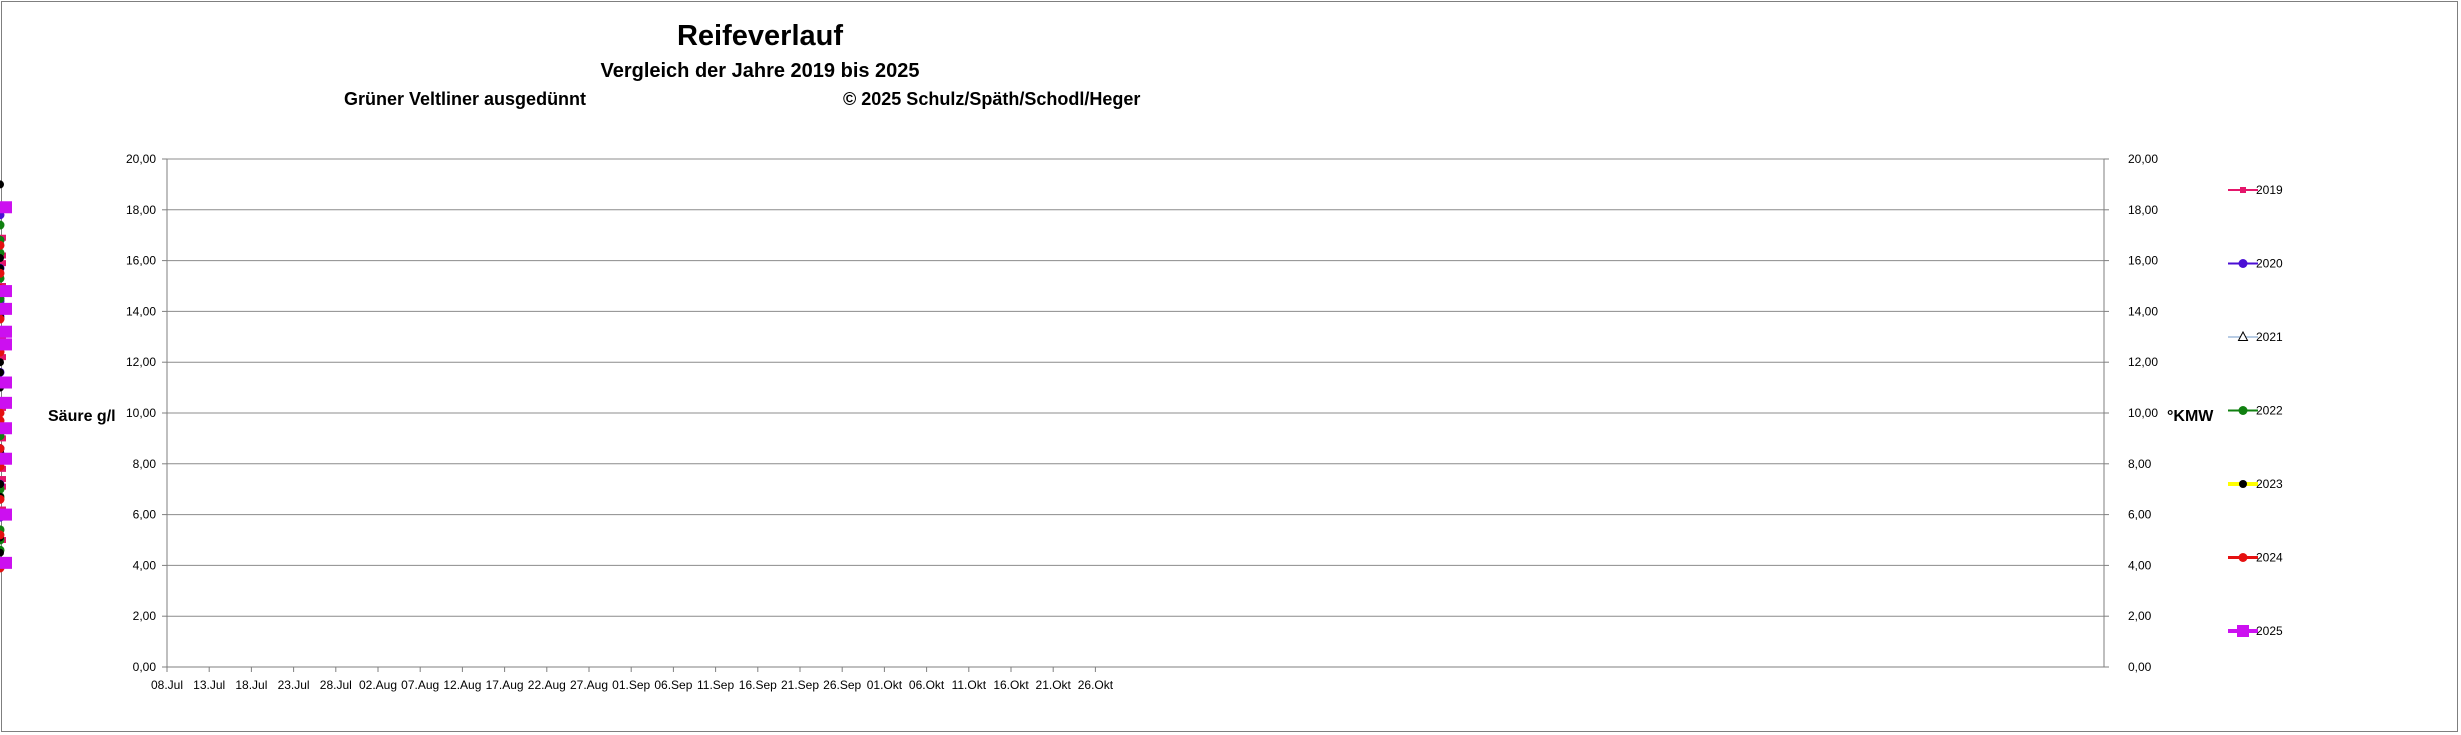  What do you see at coordinates (2243, 557) in the screenshot?
I see `legend-marker-2024` at bounding box center [2243, 557].